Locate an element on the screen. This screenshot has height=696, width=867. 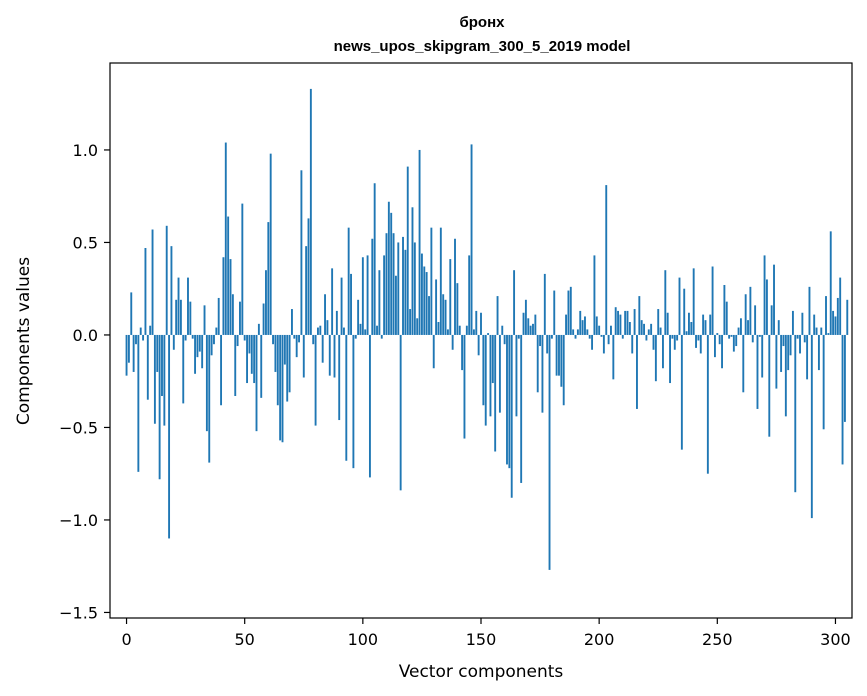
x-tick-label: 50 is located at coordinates (245, 639).